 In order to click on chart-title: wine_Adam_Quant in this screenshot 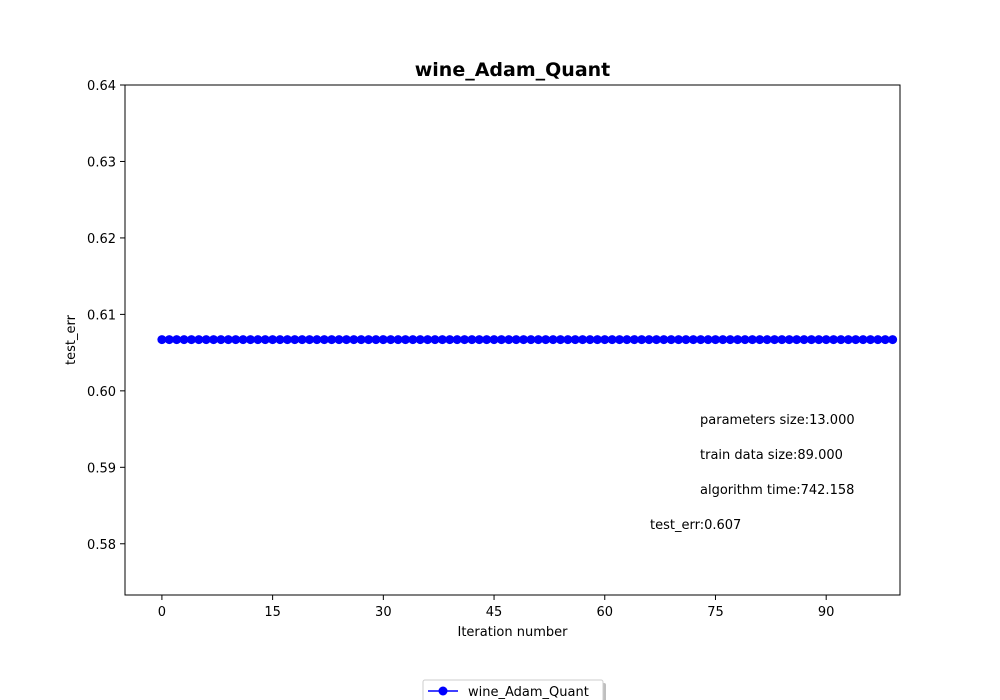, I will do `click(513, 70)`.